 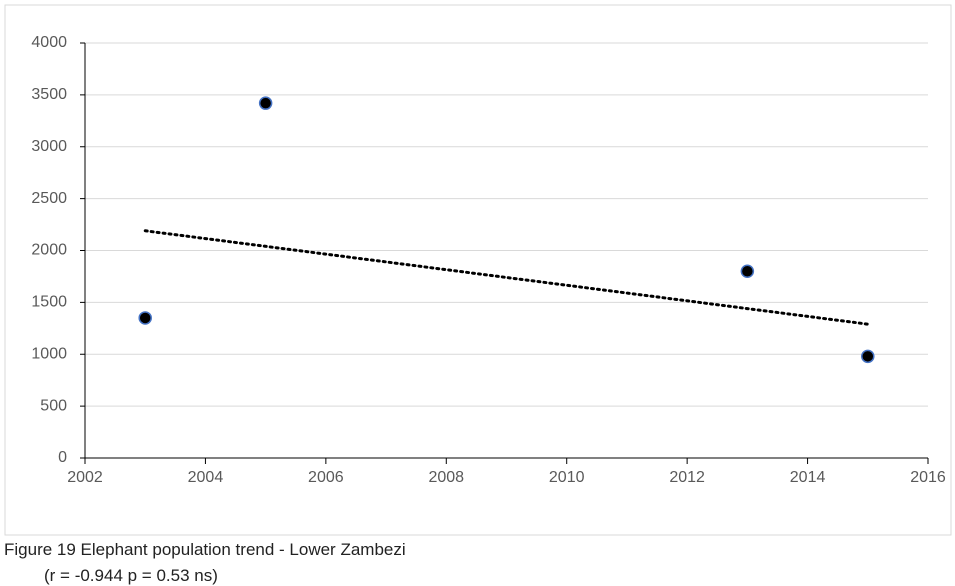 I want to click on x-tick-label: 2006, so click(x=326, y=477).